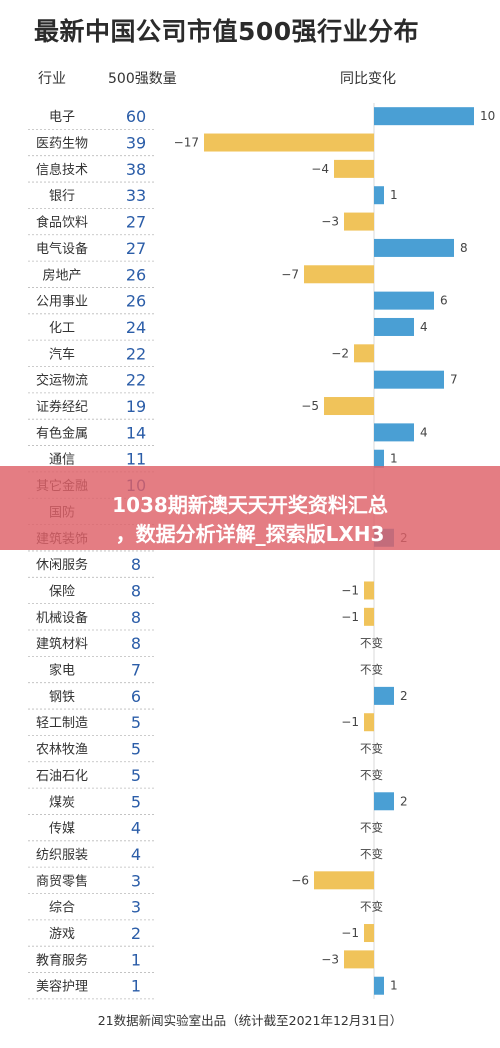 This screenshot has width=500, height=1048. Describe the element at coordinates (300, 880) in the screenshot. I see `change-data-label: −6` at that location.